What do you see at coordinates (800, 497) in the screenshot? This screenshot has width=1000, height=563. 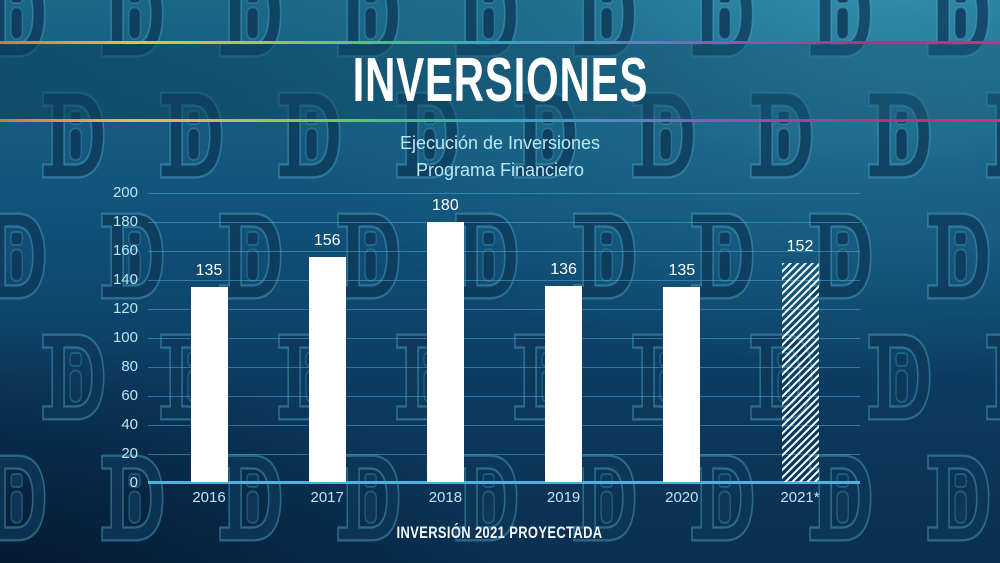 I see `x-axis-label: 2021*` at bounding box center [800, 497].